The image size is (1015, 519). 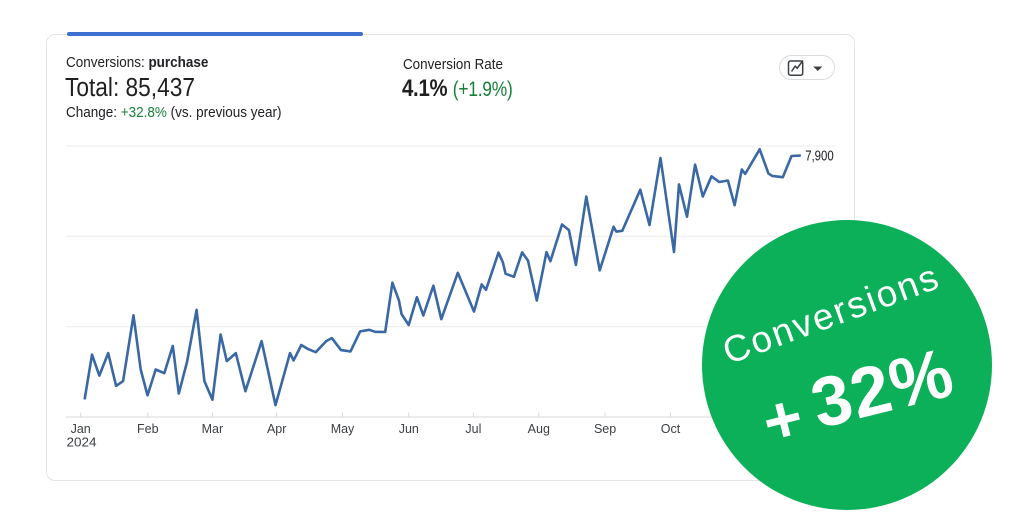 I want to click on svg-text: Jan, so click(x=81, y=429).